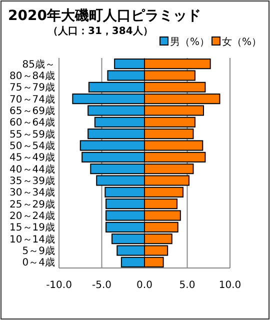 The height and width of the screenshot is (320, 270). I want to click on y-tick-label: 70～74歳, so click(32, 99).